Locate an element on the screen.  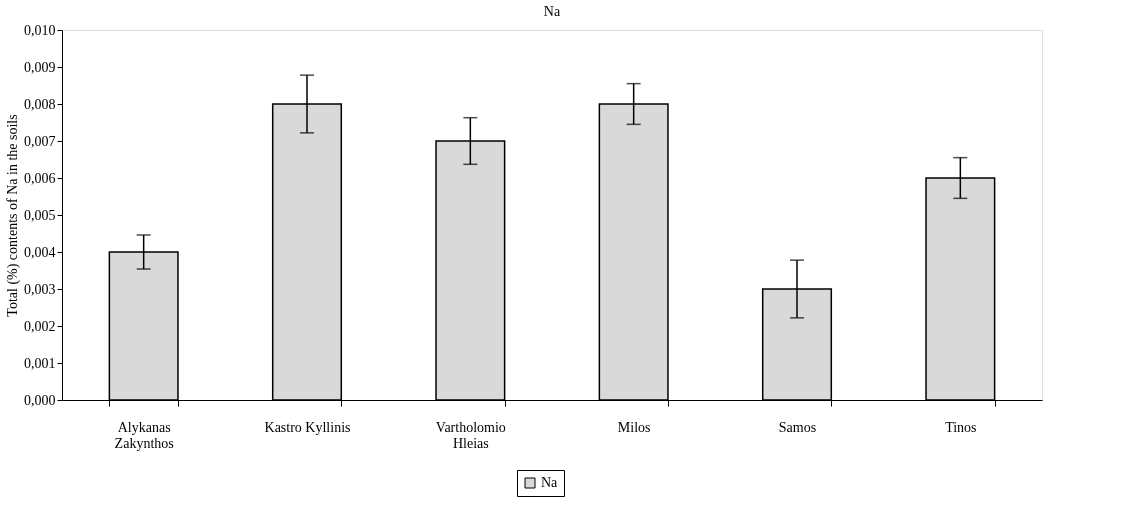
y-tick-label: 0,003 is located at coordinates (40, 289).